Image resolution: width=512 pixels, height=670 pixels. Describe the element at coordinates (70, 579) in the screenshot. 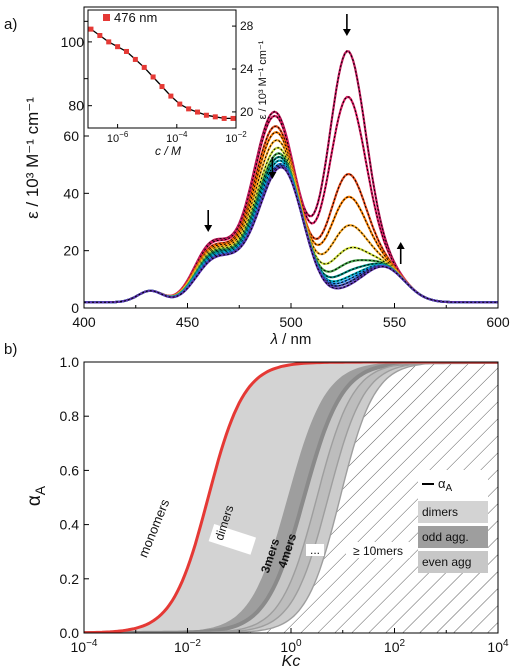

I see `fraction-y-tick-label: 0.2` at that location.